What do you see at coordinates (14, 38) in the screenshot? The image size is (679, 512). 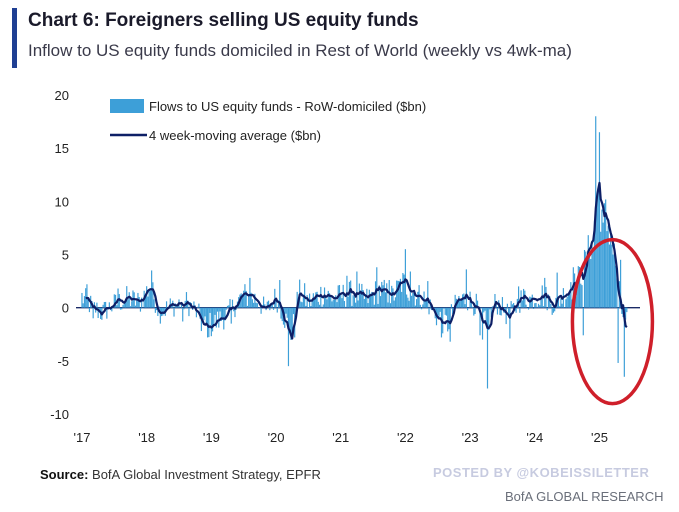 I see `accent-bar` at bounding box center [14, 38].